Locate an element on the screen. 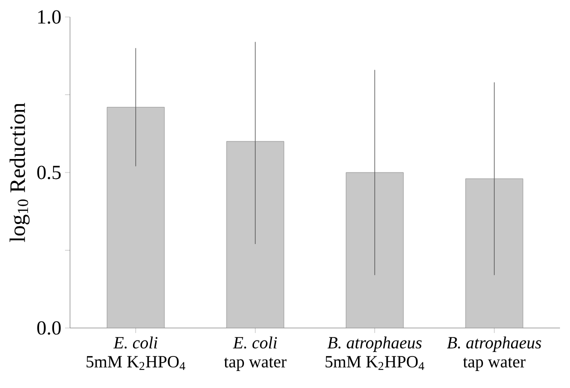  x-tick-label: E. coli tap water is located at coordinates (255, 353).